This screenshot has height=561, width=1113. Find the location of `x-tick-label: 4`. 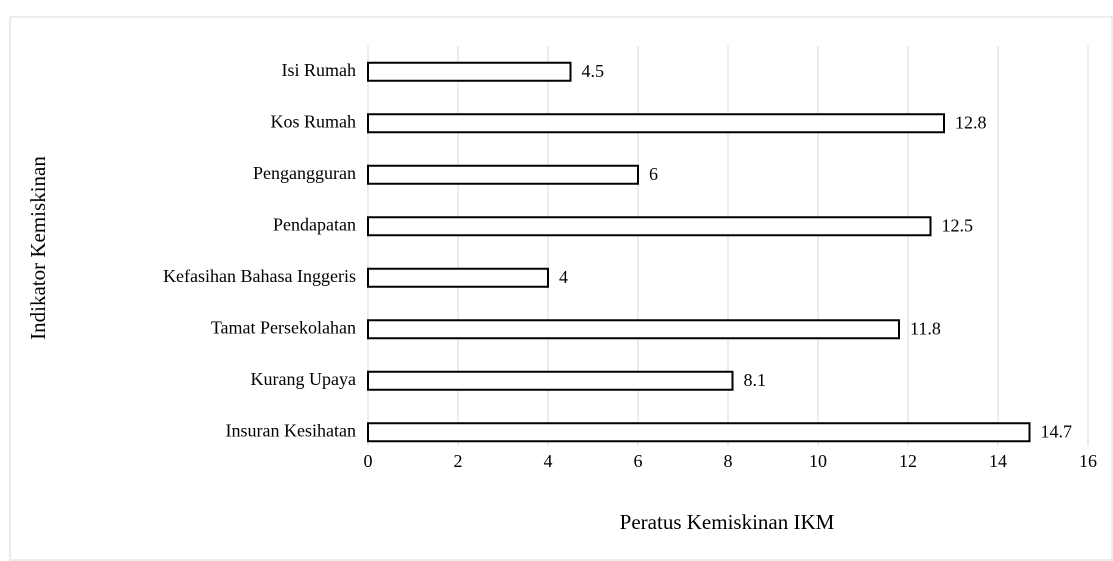

x-tick-label: 4 is located at coordinates (548, 461).